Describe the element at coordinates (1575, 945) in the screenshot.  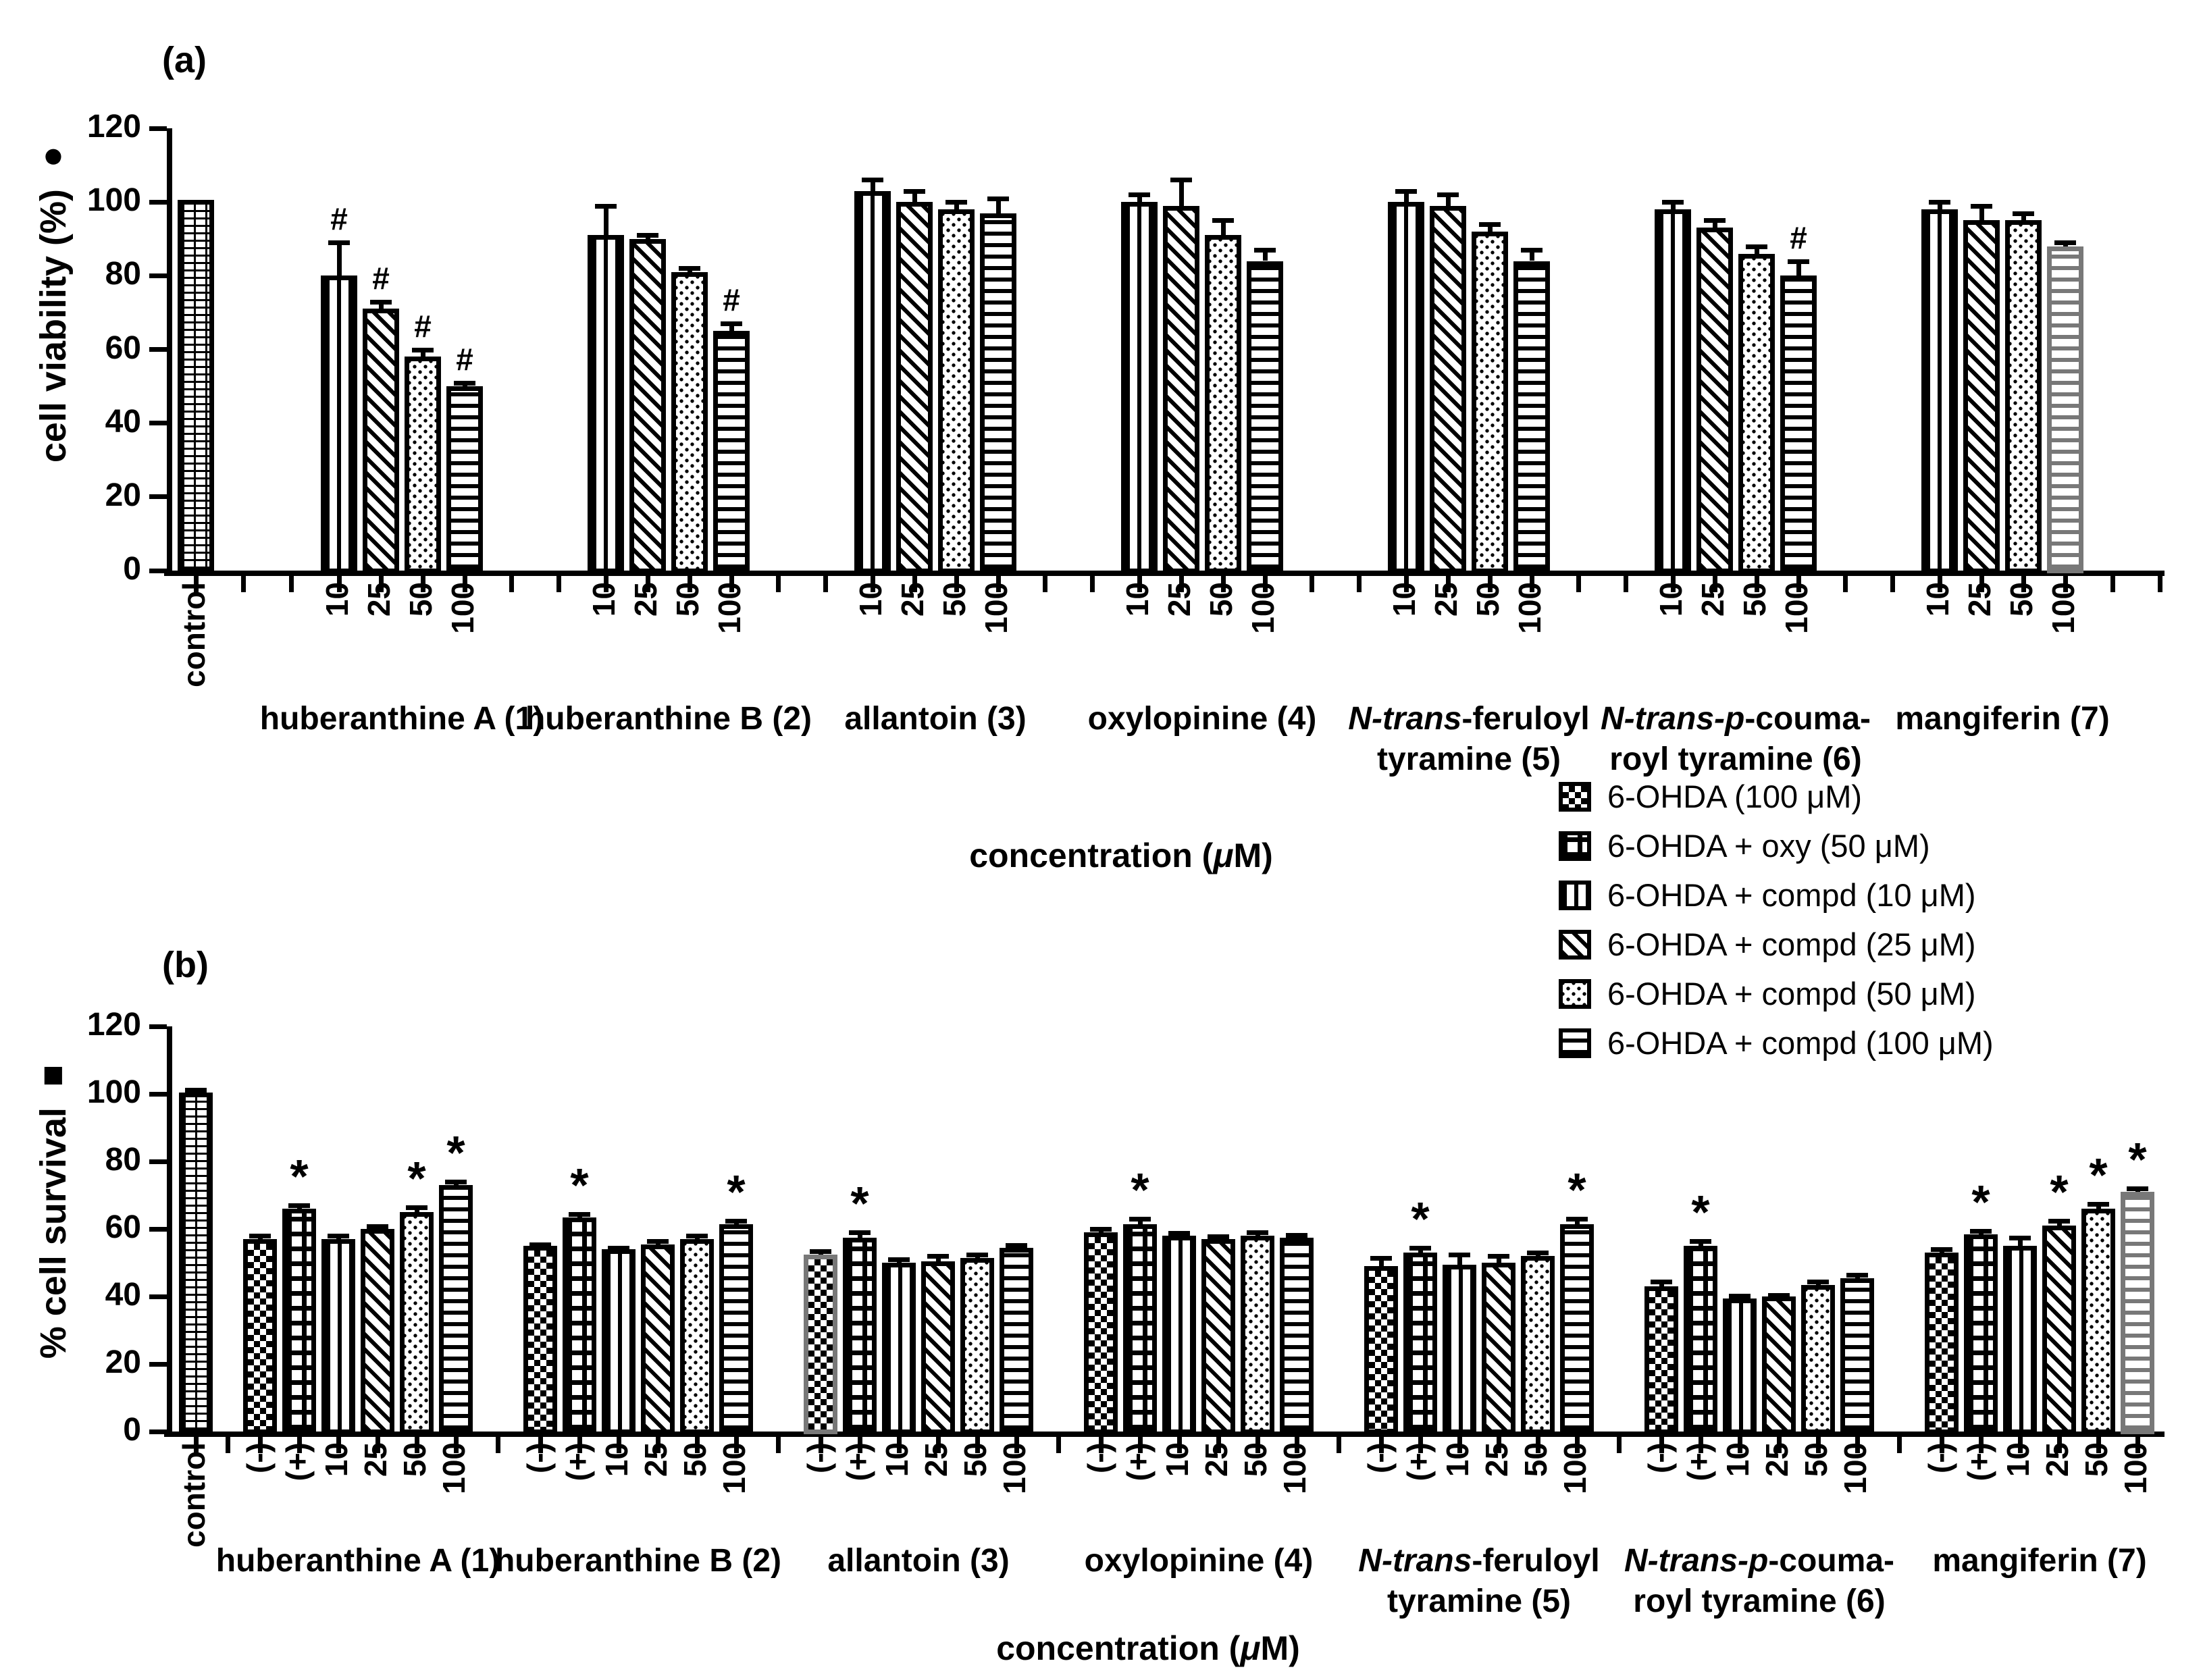
I see `legend-swatch-diag` at that location.